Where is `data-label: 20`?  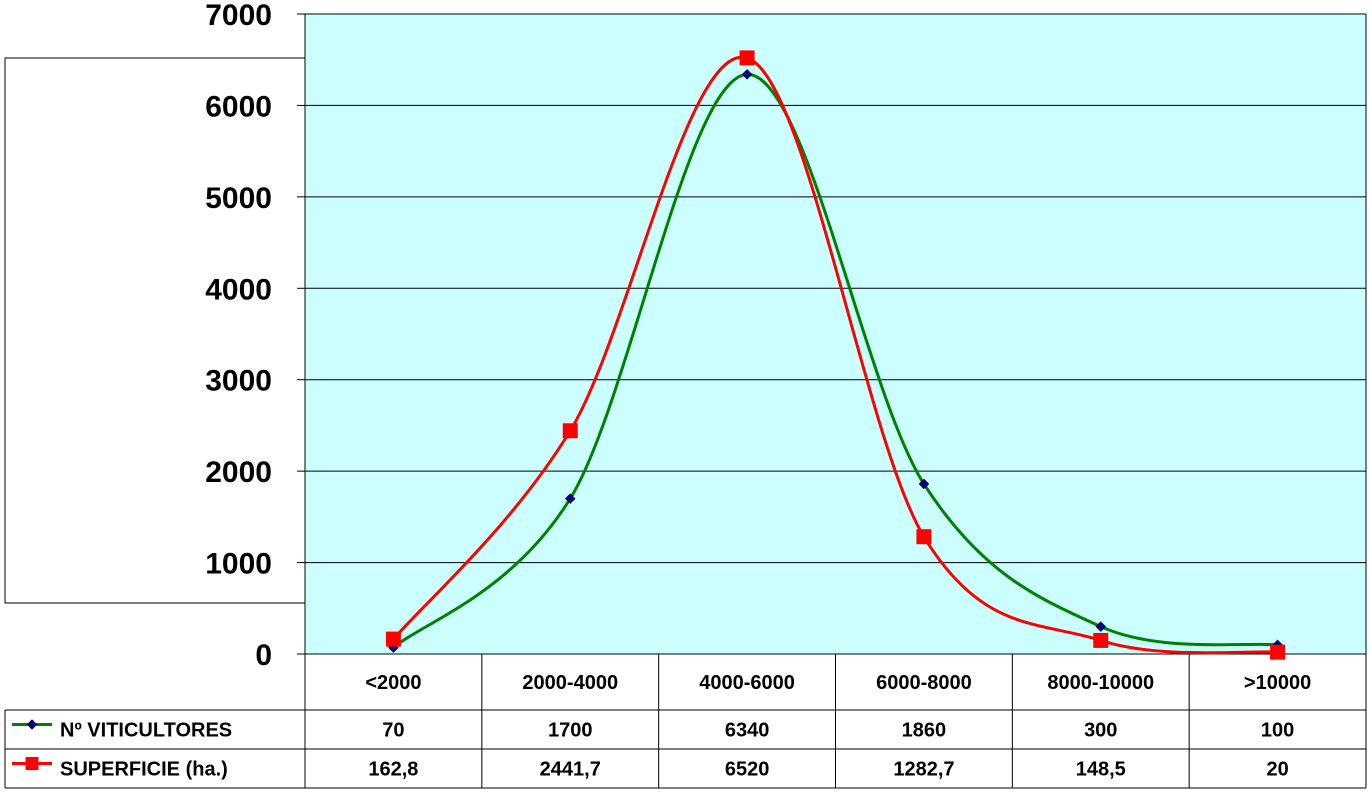 data-label: 20 is located at coordinates (1277, 770).